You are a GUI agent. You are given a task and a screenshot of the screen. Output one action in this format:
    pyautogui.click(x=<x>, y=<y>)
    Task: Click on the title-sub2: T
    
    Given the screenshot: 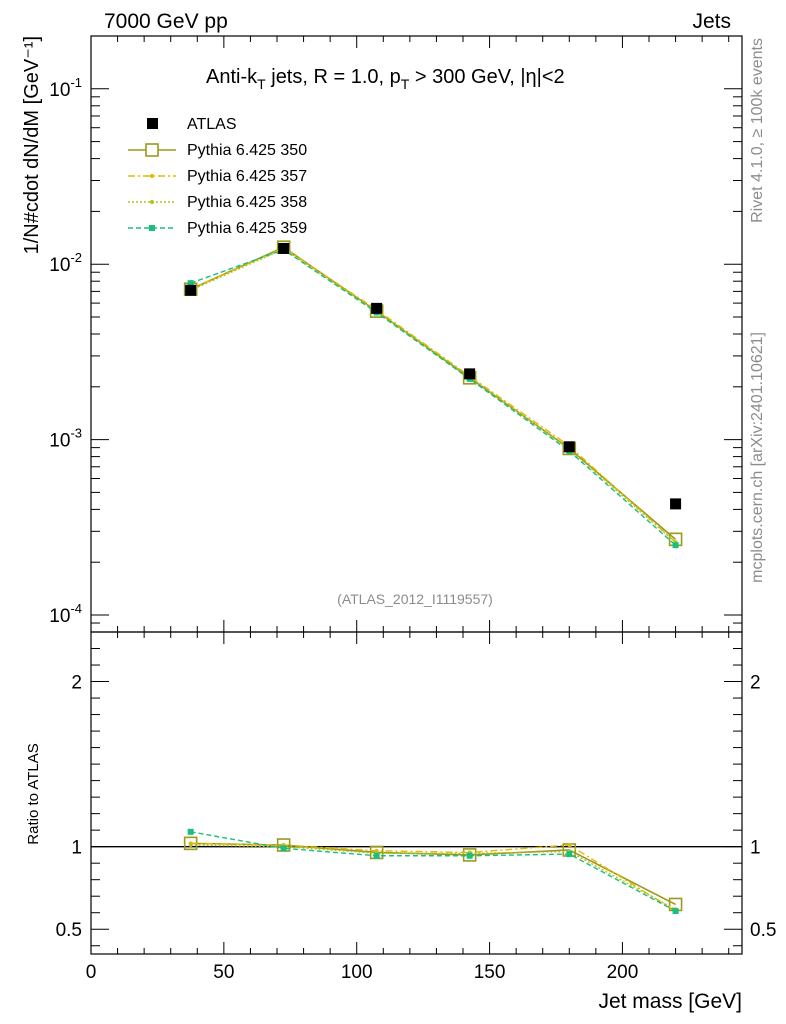 What is the action you would take?
    pyautogui.click(x=405, y=84)
    